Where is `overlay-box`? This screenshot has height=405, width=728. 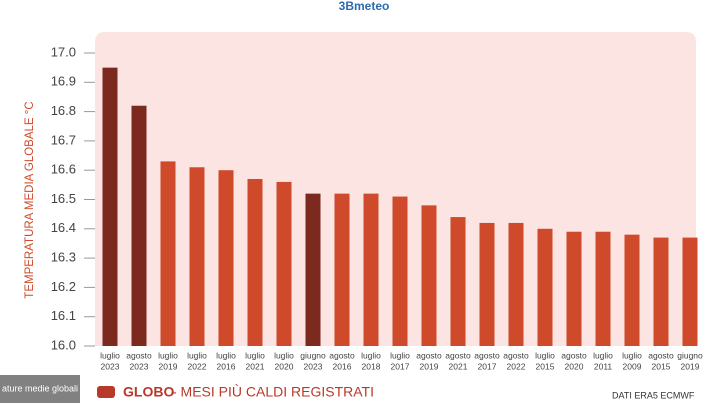 overlay-box is located at coordinates (40, 389).